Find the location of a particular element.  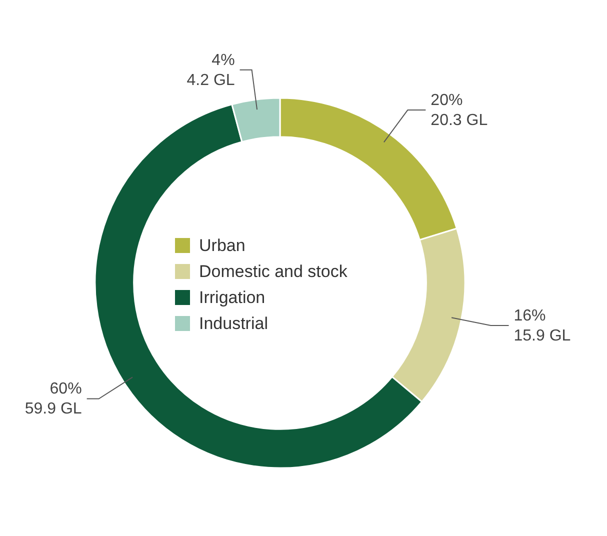

legend-label: Irrigation is located at coordinates (232, 297).